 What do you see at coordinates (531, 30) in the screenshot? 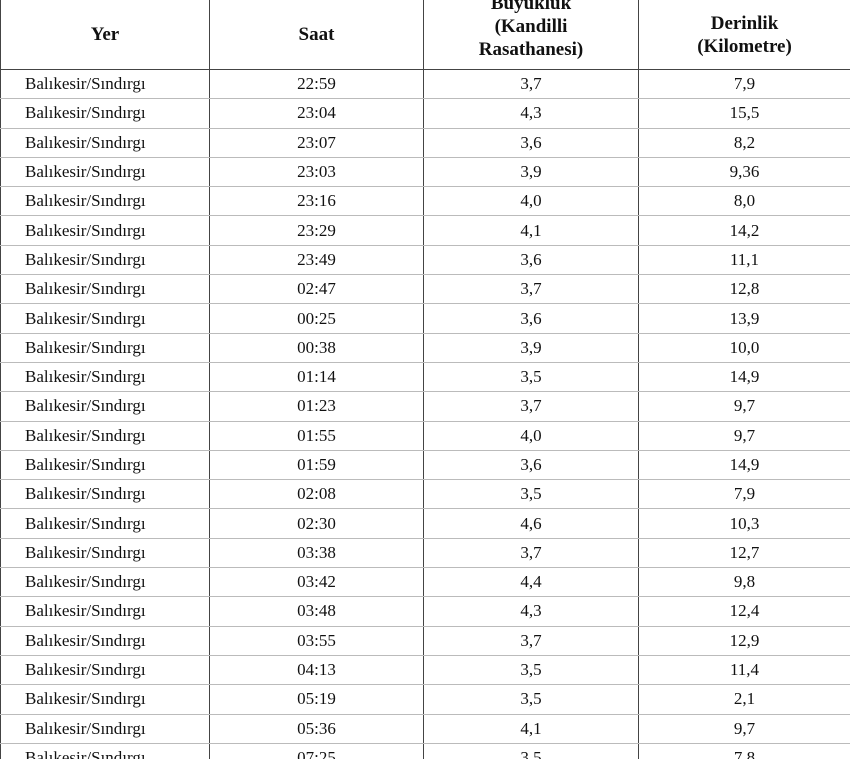
I see `header-text: Büyüklük (Kandilli Rasathanesi)` at bounding box center [531, 30].